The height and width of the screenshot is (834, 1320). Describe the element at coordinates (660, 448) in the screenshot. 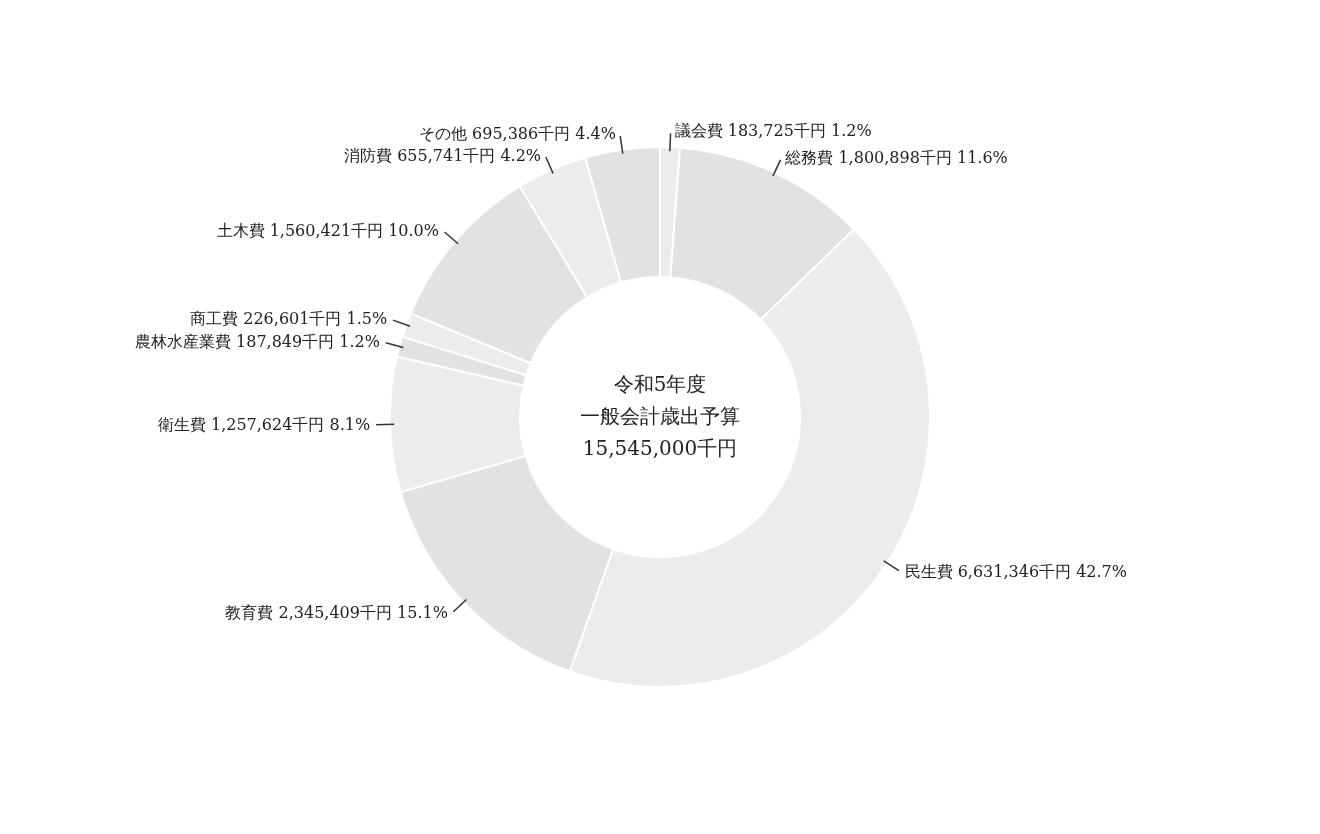

I see `text: 15,545,000千円` at that location.